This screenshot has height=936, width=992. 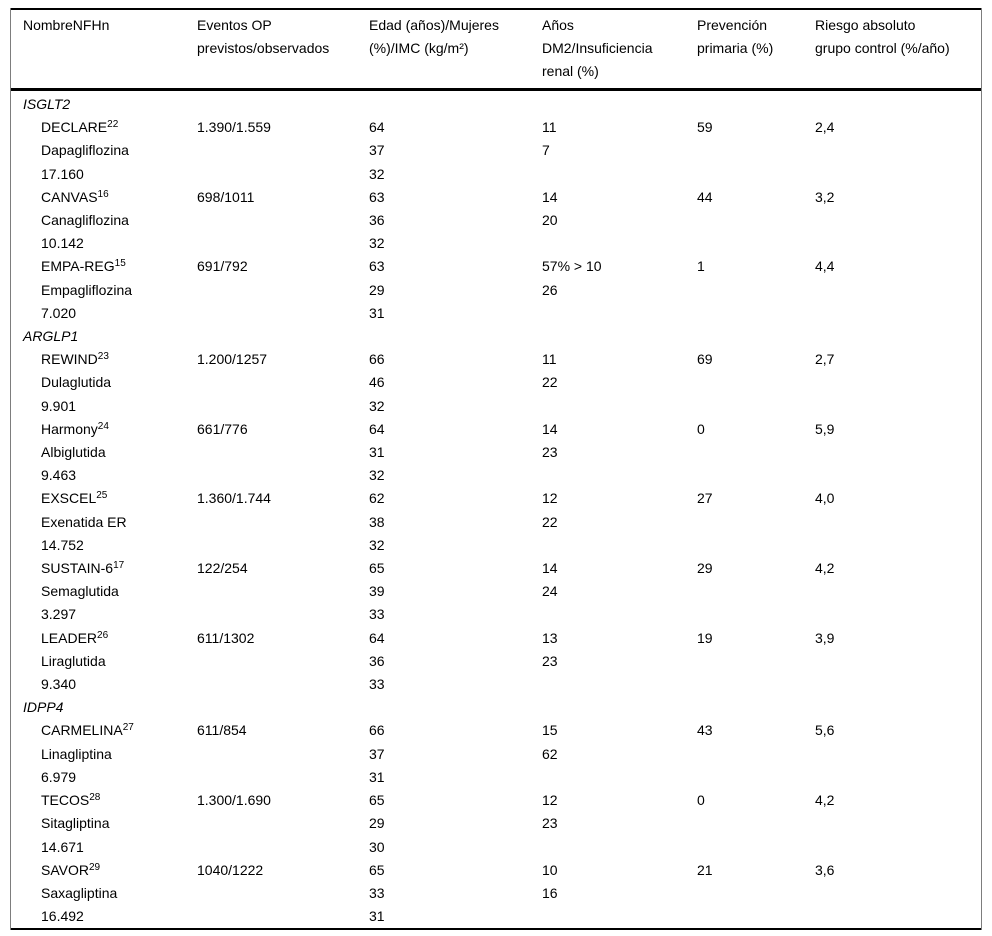 What do you see at coordinates (377, 428) in the screenshot?
I see `age-cell: 64` at bounding box center [377, 428].